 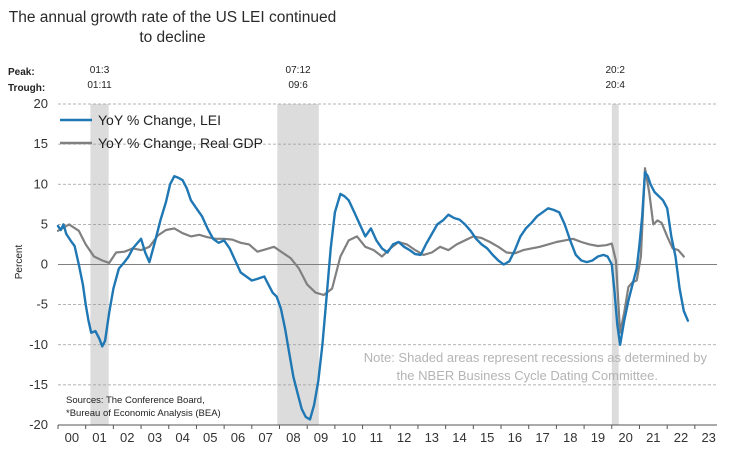 I want to click on recession-trough-label-3: 20:4, so click(x=616, y=85).